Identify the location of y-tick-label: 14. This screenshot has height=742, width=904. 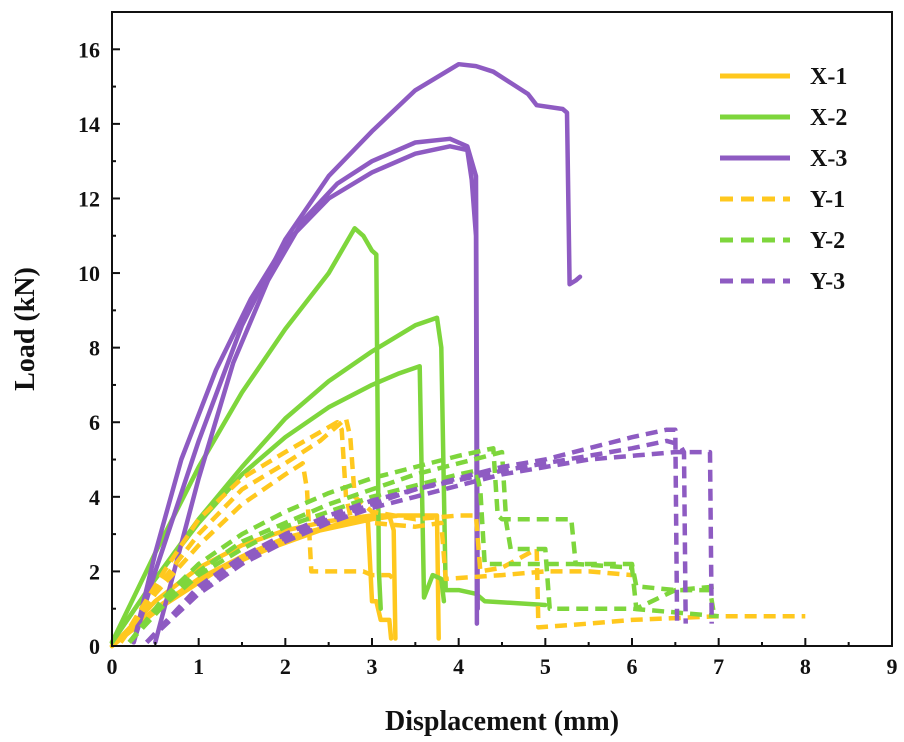
(89, 124).